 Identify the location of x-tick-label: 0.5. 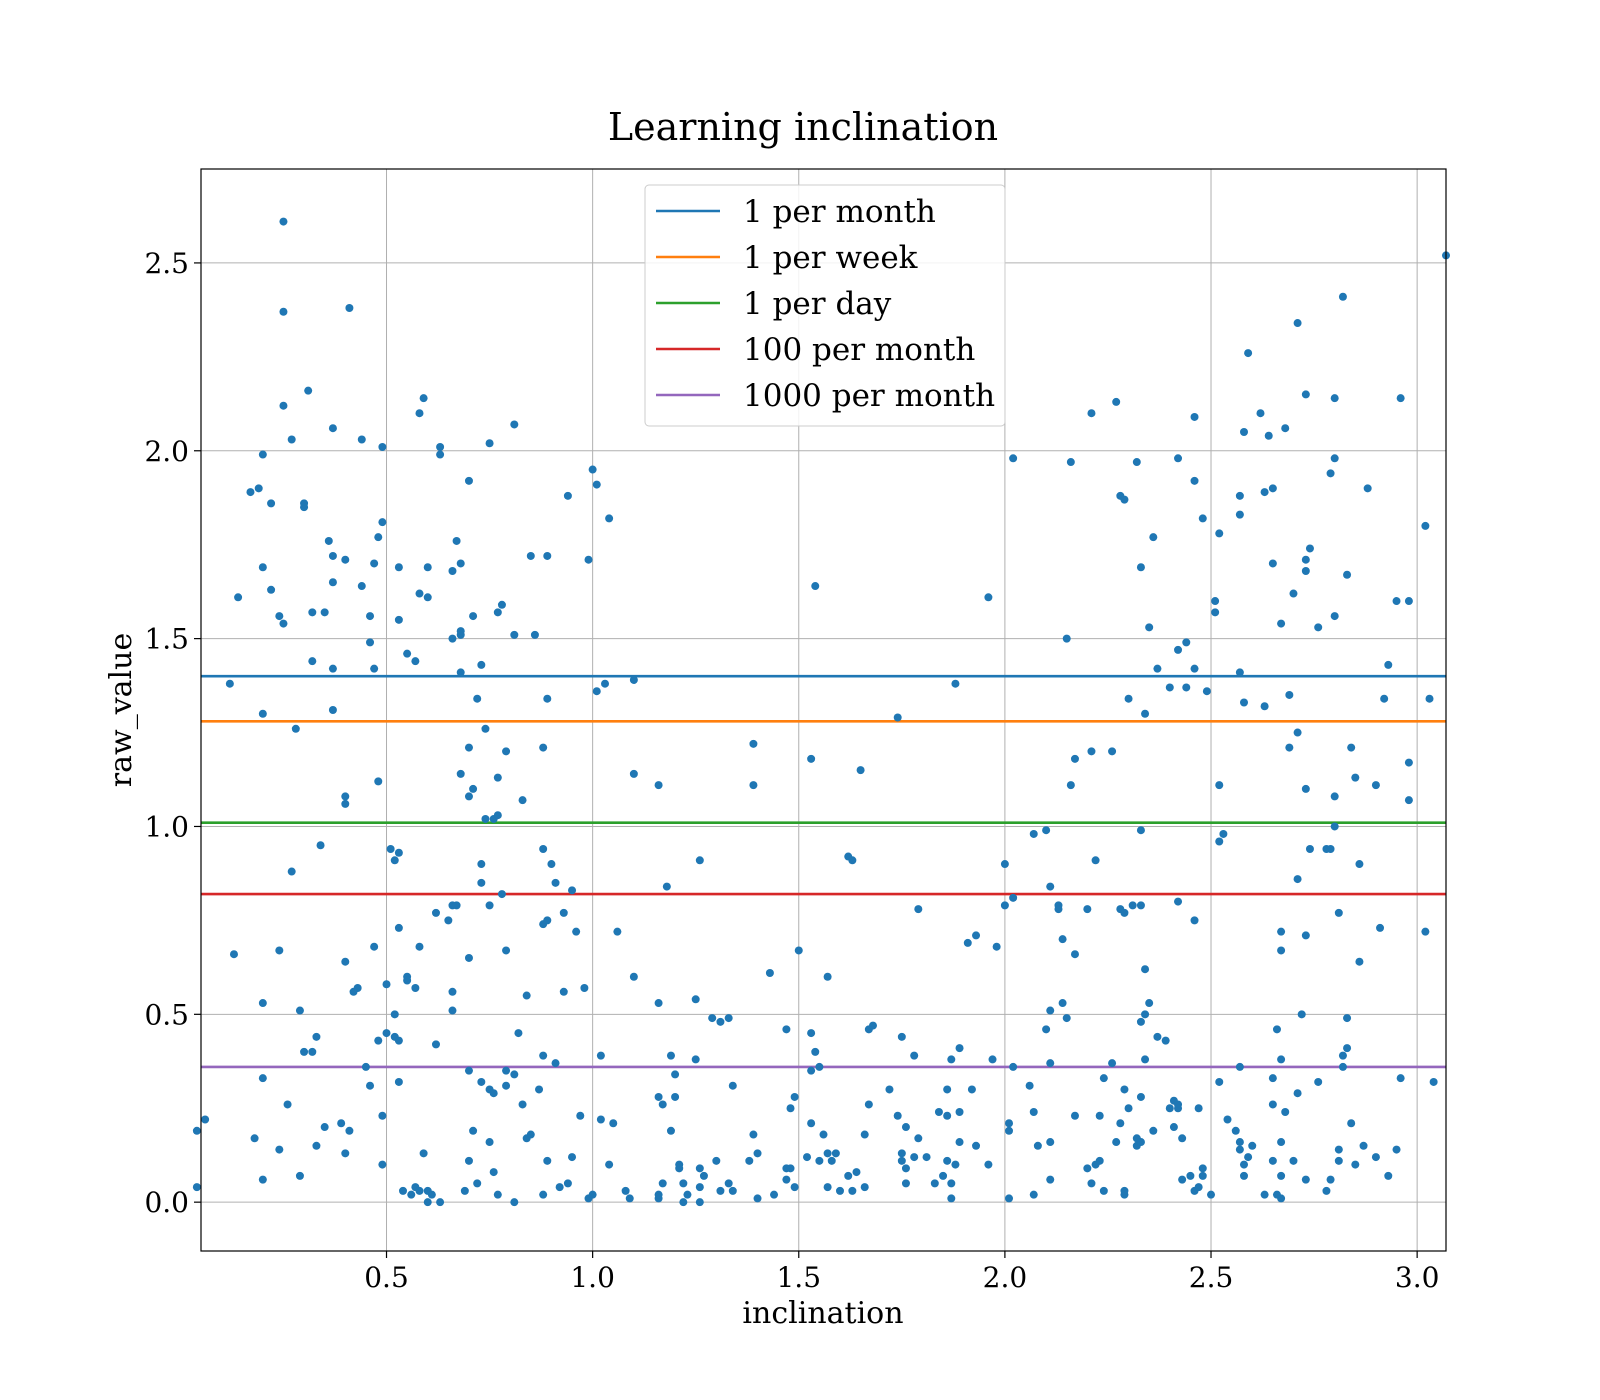
(386, 1277).